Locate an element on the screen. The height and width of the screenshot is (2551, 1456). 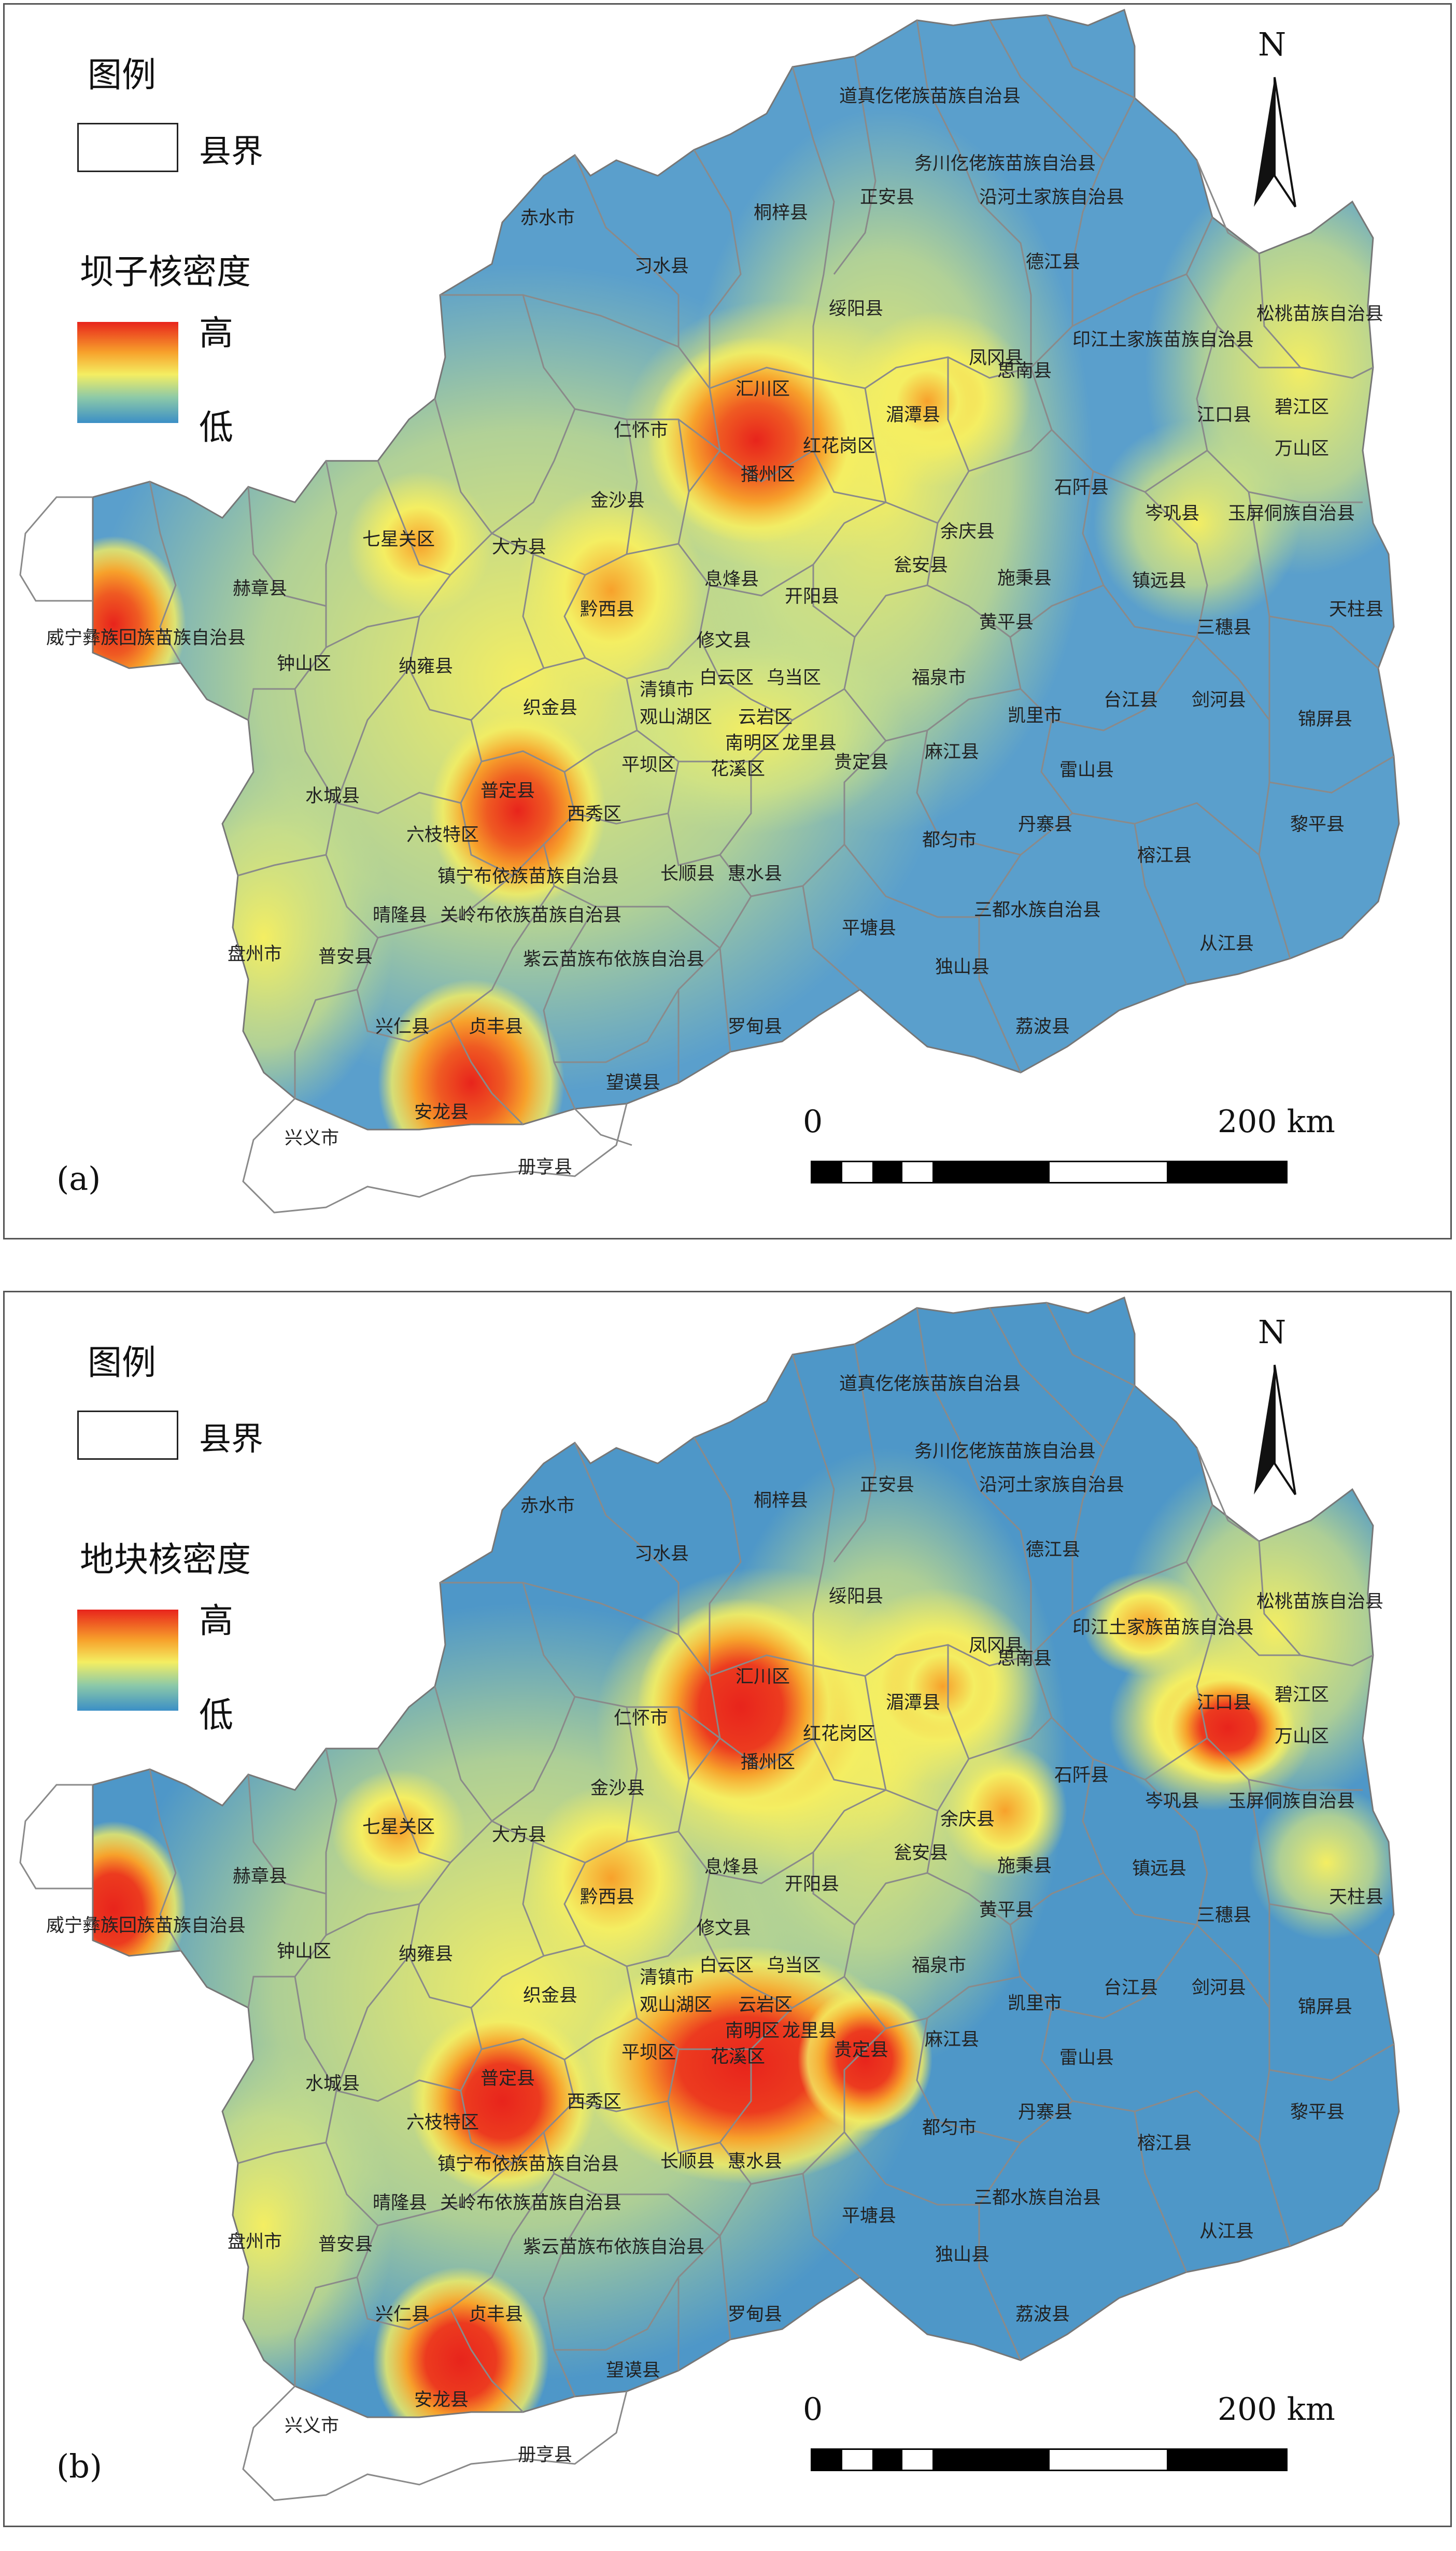
north-arrow-a is located at coordinates (1275, 142).